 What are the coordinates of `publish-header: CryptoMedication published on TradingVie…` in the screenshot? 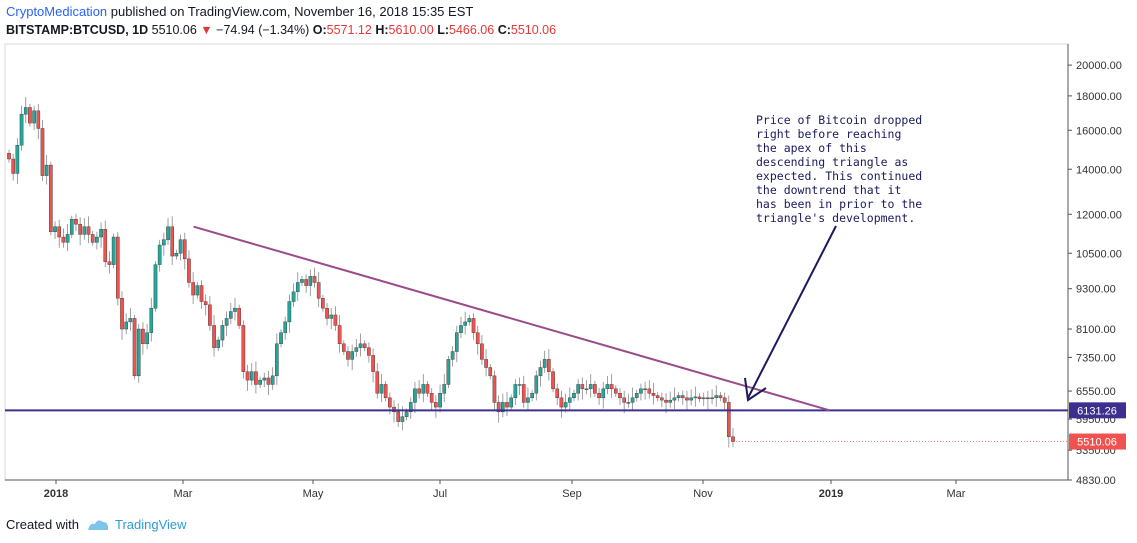 It's located at (239, 12).